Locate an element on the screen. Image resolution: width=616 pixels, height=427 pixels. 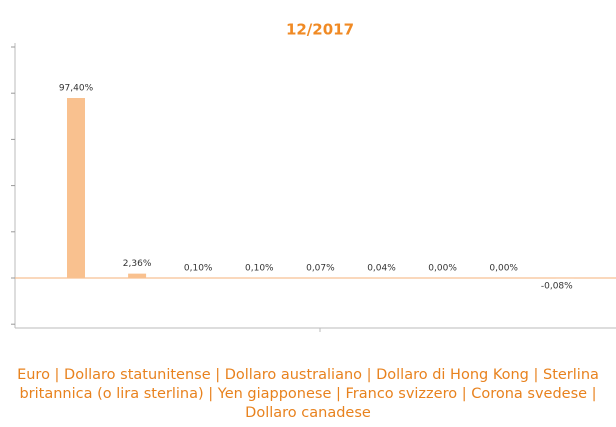
value-label: 2,36% is located at coordinates (137, 264).